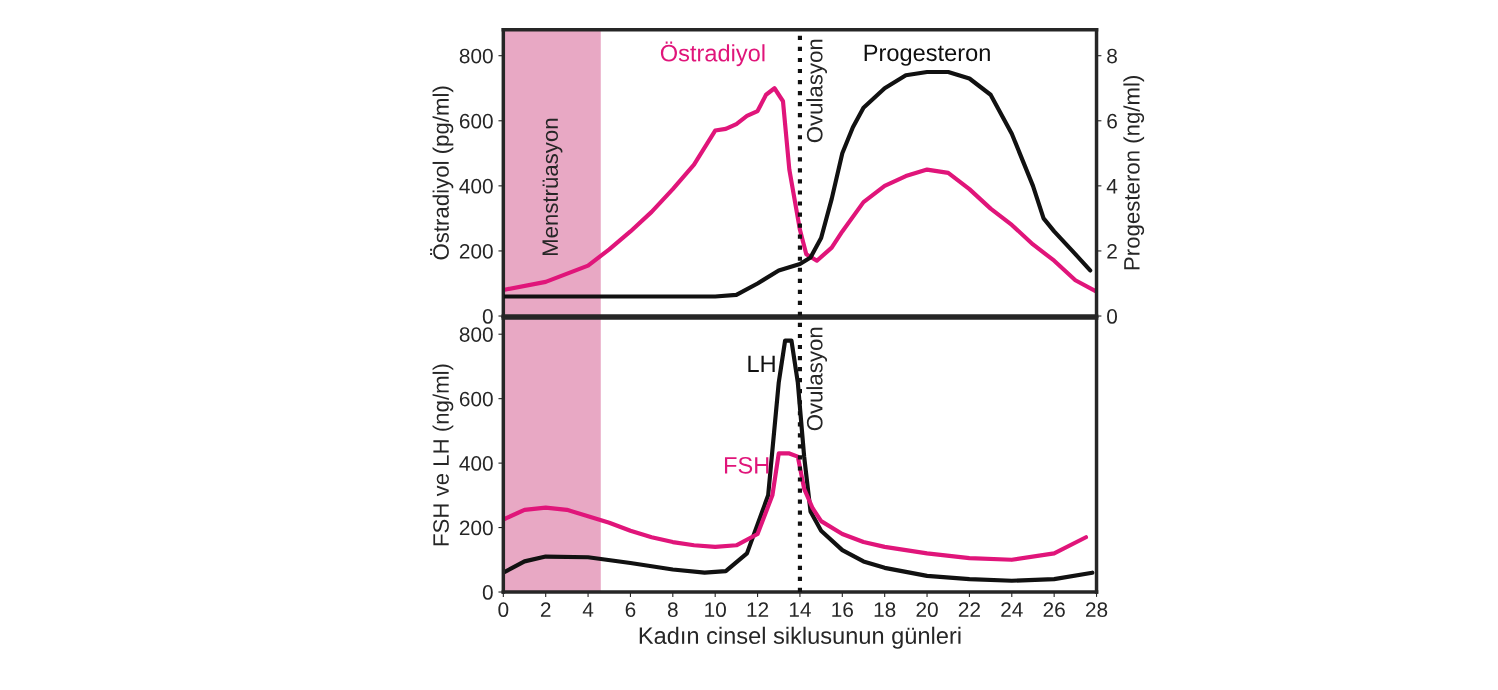 Image resolution: width=1498 pixels, height=690 pixels. I want to click on x-tick-label: 26, so click(1054, 610).